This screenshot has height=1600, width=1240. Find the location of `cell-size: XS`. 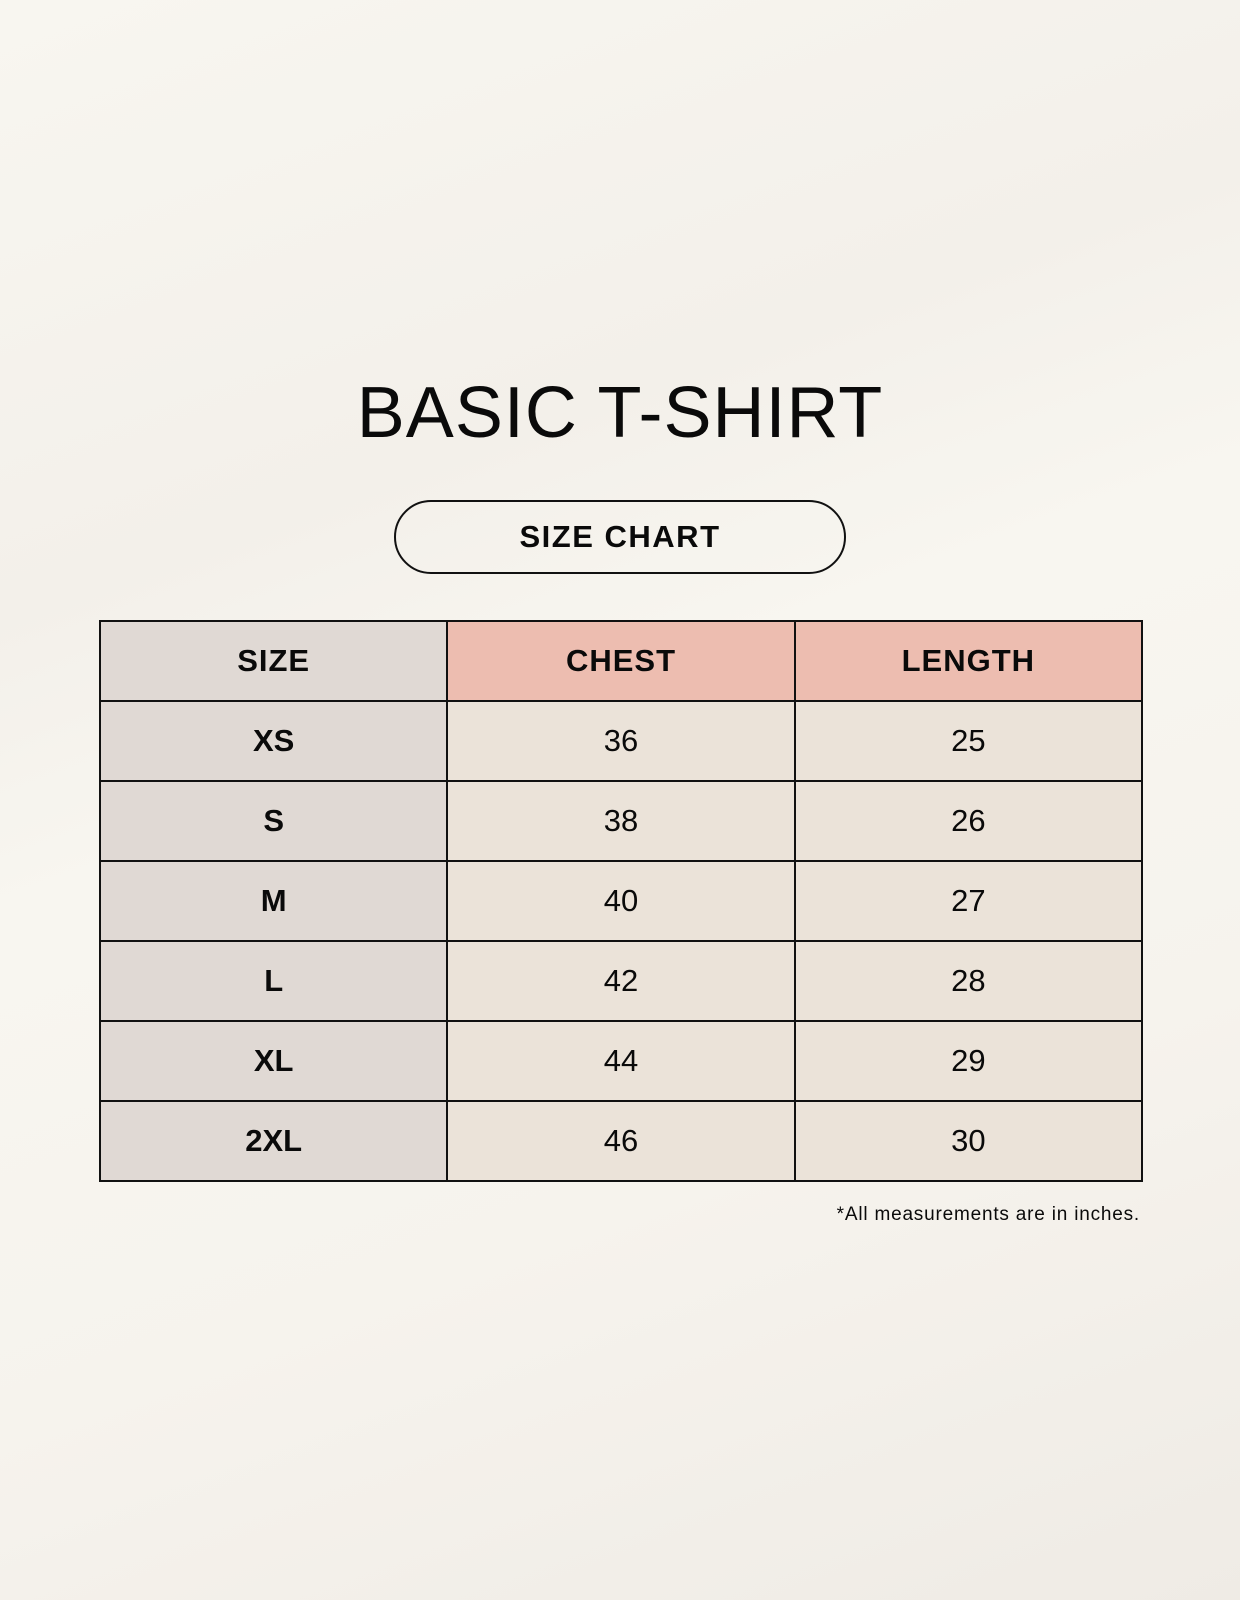

cell-size: XS is located at coordinates (273, 741).